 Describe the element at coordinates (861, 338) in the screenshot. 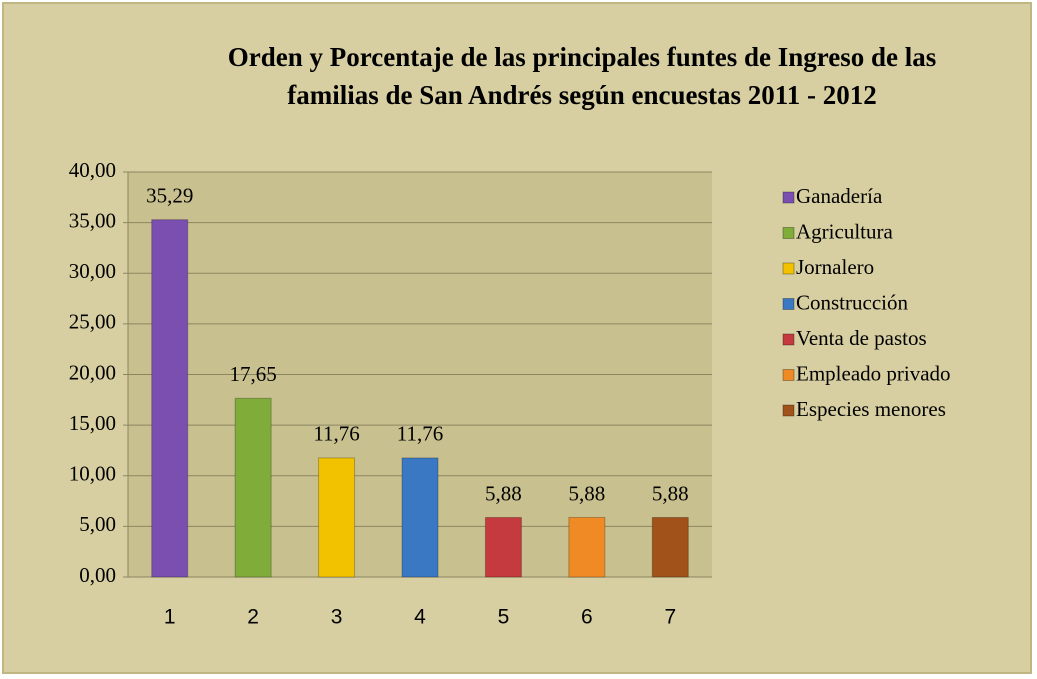

I see `legend-label: Venta de pastos` at that location.